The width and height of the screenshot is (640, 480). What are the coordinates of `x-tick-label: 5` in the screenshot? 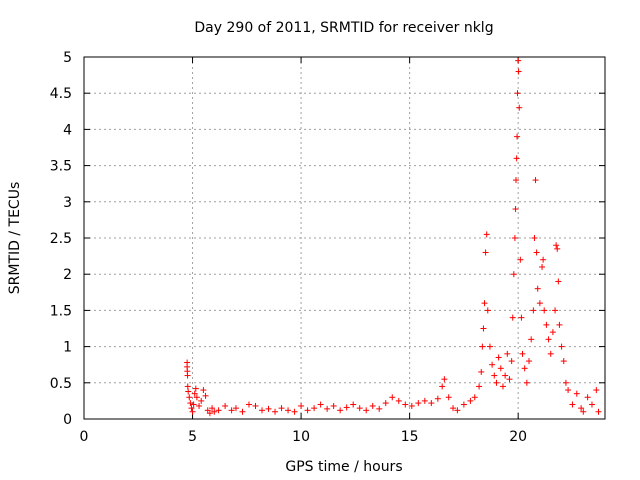 It's located at (192, 437).